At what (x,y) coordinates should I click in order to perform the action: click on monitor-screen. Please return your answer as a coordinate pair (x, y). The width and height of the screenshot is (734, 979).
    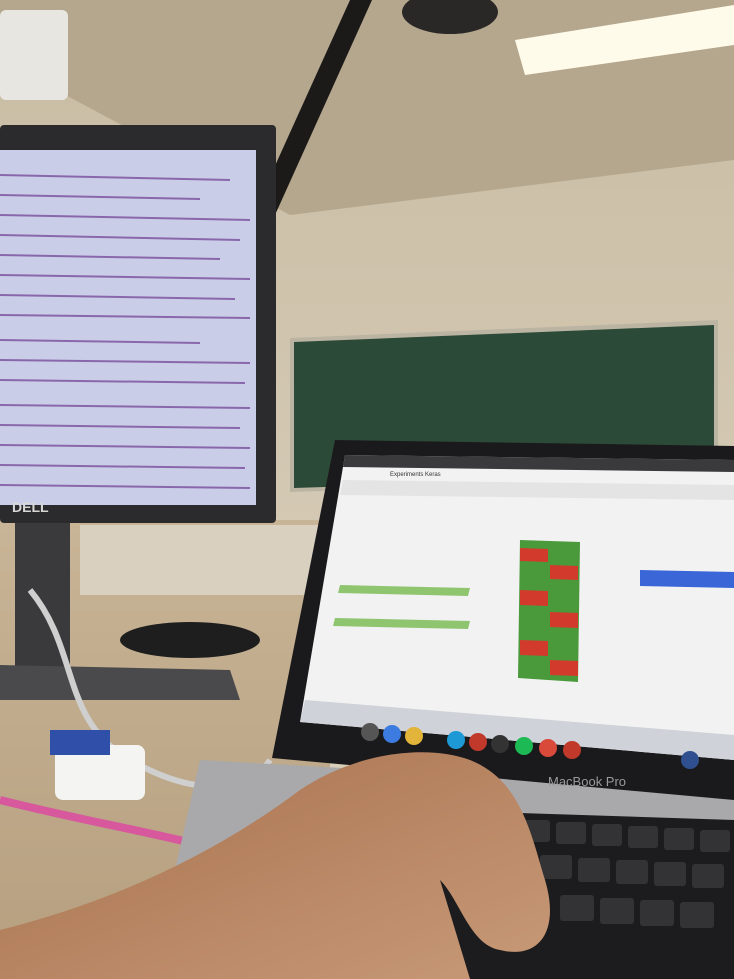
    Looking at the image, I should click on (128, 327).